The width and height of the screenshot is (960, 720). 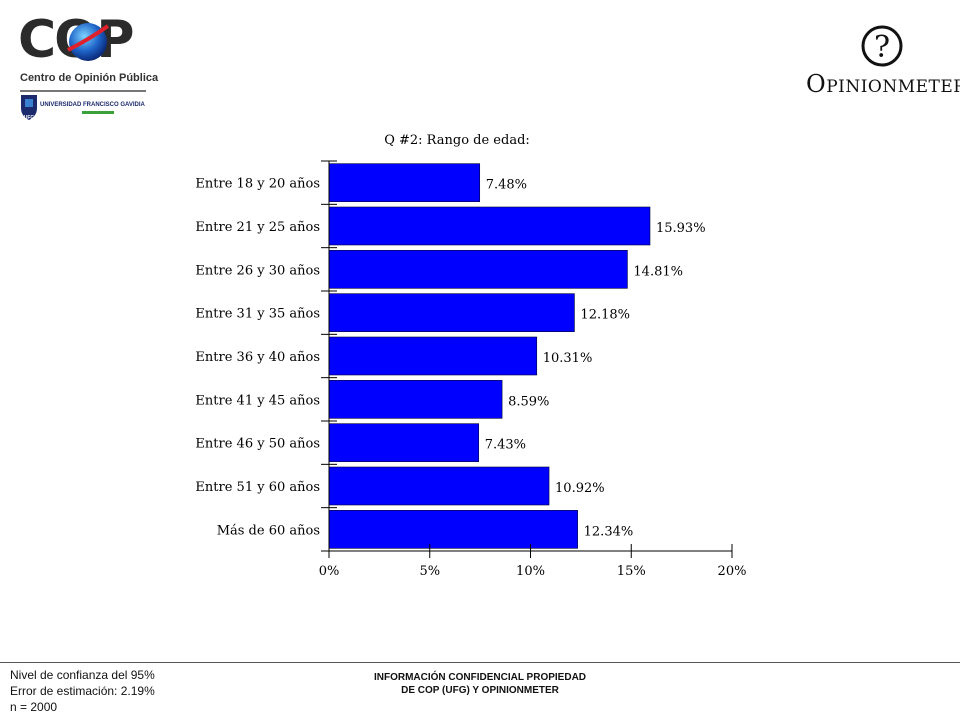 What do you see at coordinates (83, 91) in the screenshot?
I see `logo-divider` at bounding box center [83, 91].